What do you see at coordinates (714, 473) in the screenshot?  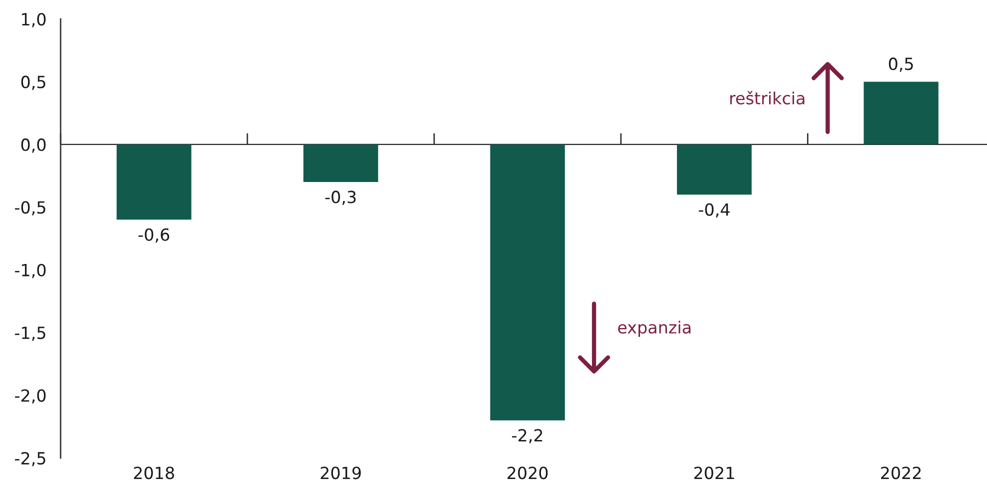 I see `x-tick-label: 2021` at bounding box center [714, 473].